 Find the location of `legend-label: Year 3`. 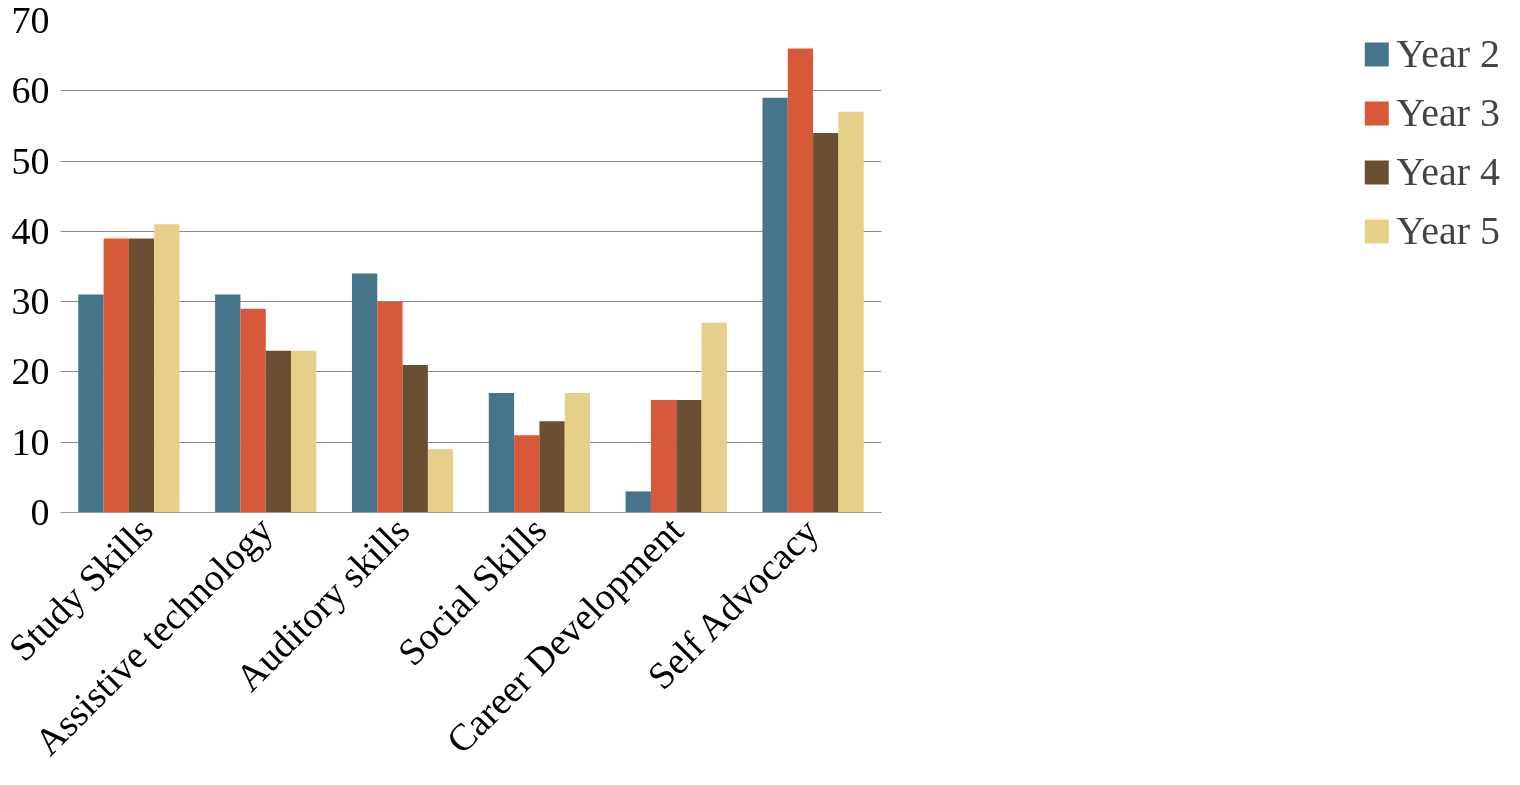

legend-label: Year 3 is located at coordinates (1448, 112).